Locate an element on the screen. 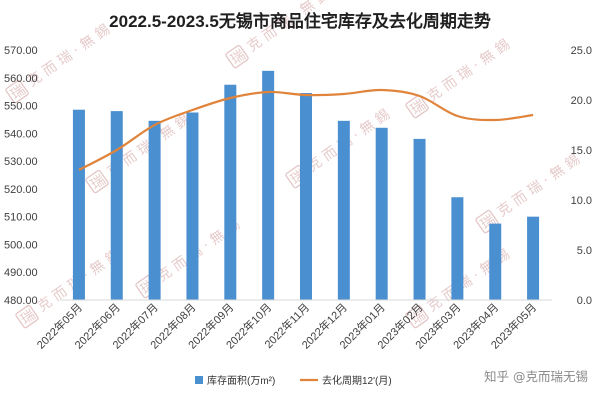  legend: 库存面积(万m²) 去化周期12'(月) is located at coordinates (293, 380).